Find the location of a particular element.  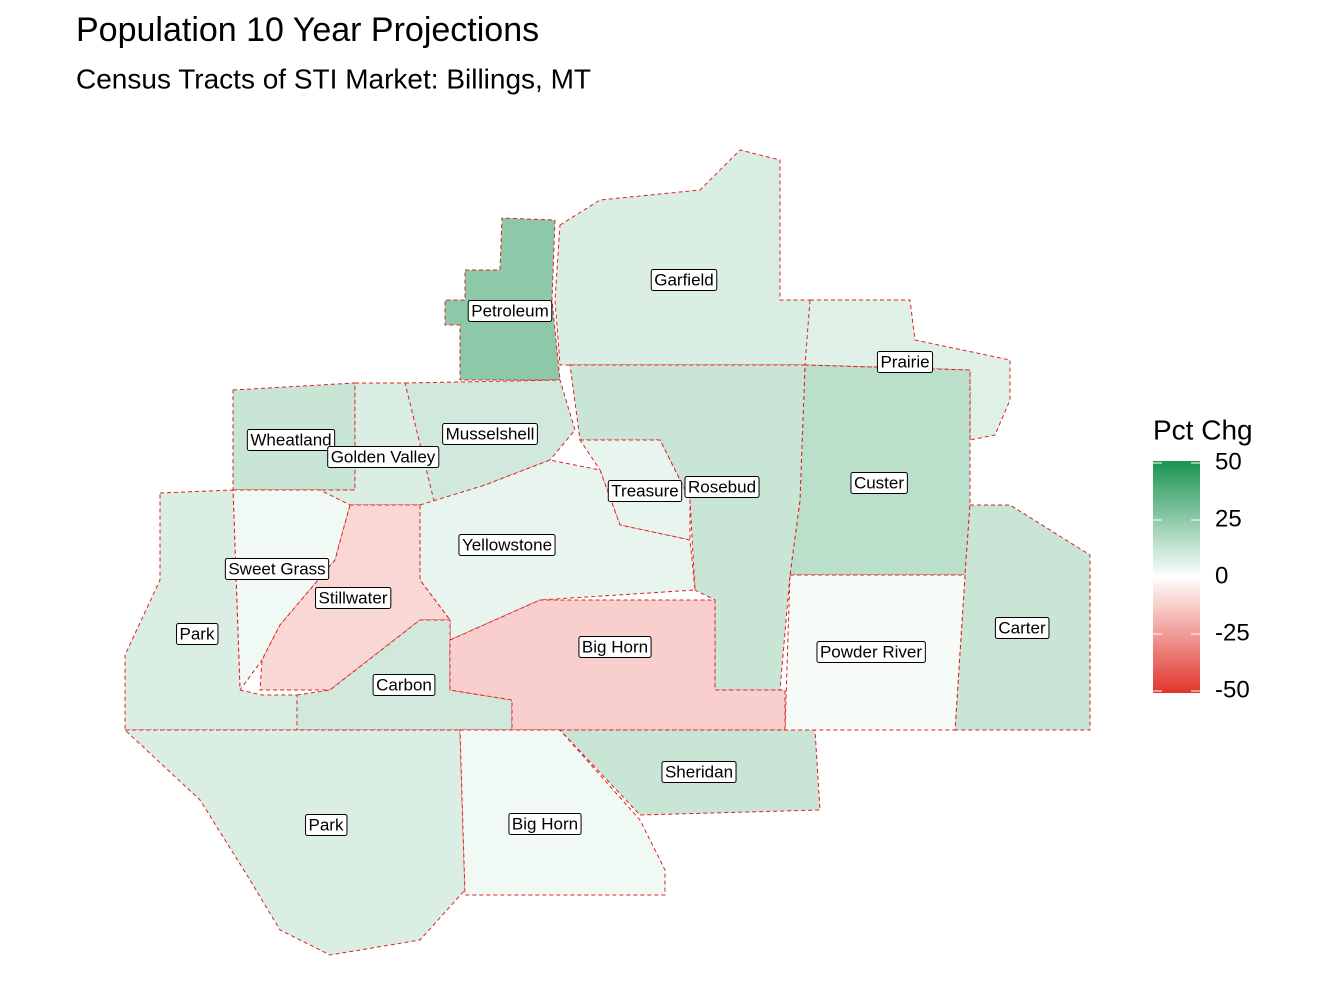

legend-title: Pct Chg is located at coordinates (1203, 429).